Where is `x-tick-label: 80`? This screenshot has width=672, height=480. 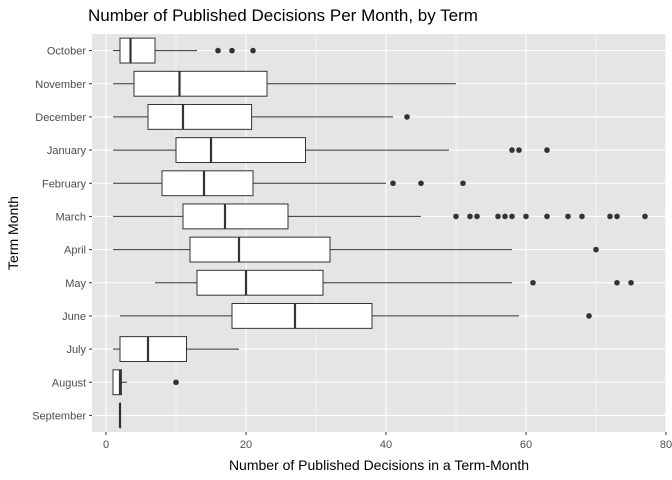
x-tick-label: 80 is located at coordinates (666, 445).